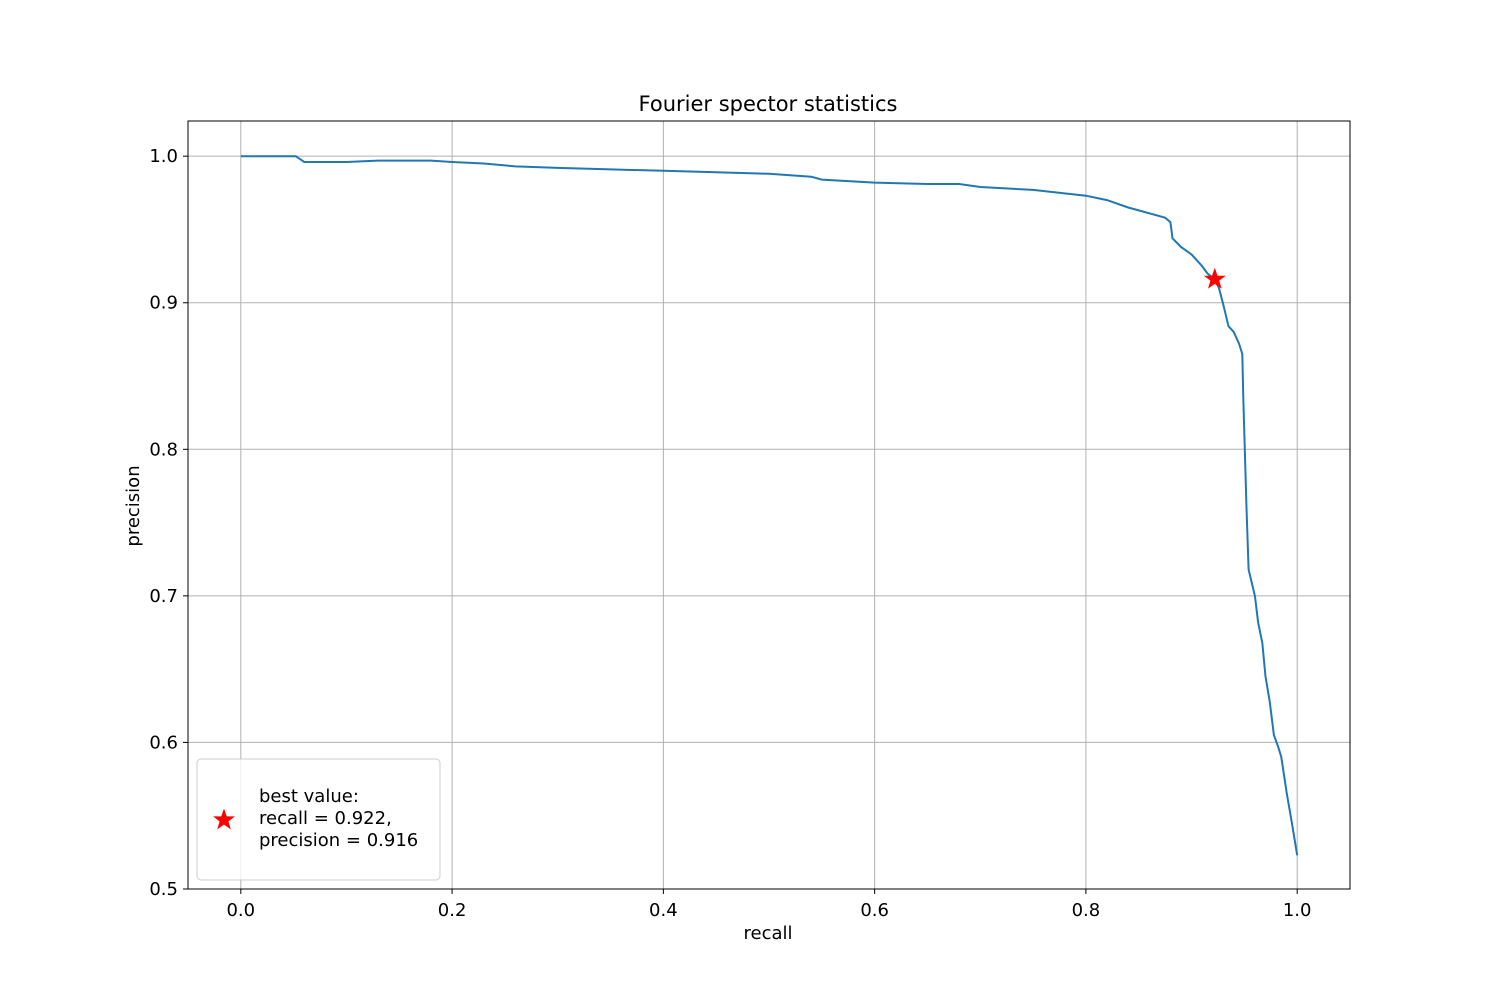 The width and height of the screenshot is (1500, 1000). Describe the element at coordinates (663, 910) in the screenshot. I see `x-tick-label: 0.4` at that location.